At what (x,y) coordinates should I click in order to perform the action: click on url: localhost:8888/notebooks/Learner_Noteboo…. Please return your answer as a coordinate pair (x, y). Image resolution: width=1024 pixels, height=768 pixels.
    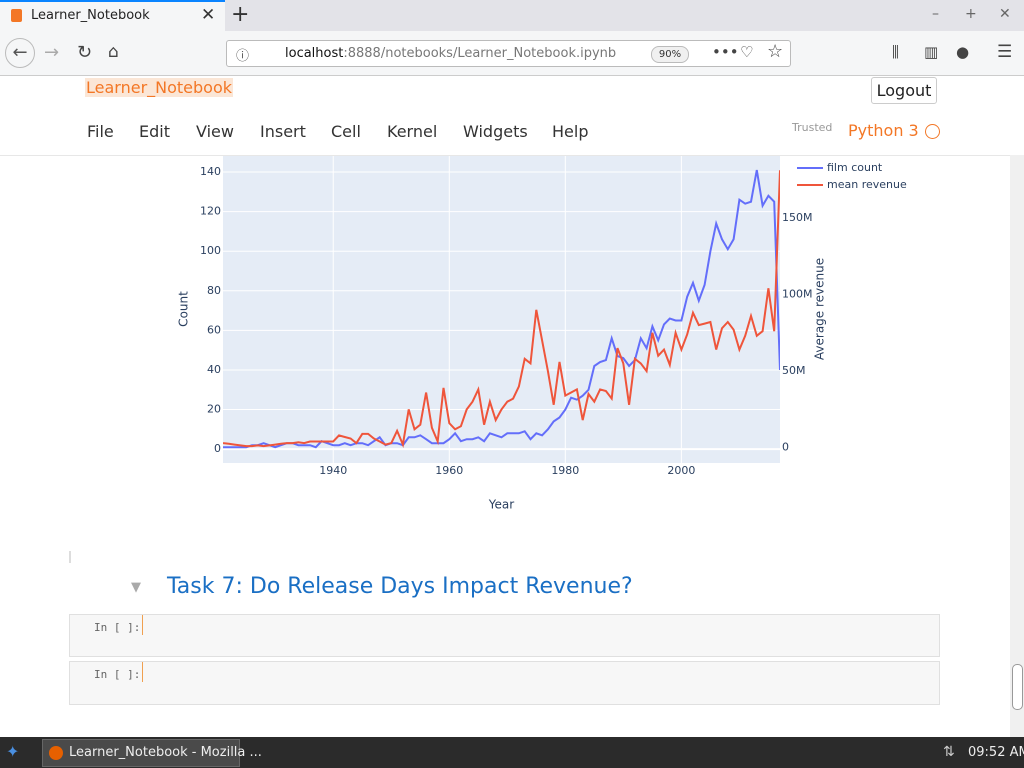
    Looking at the image, I should click on (450, 53).